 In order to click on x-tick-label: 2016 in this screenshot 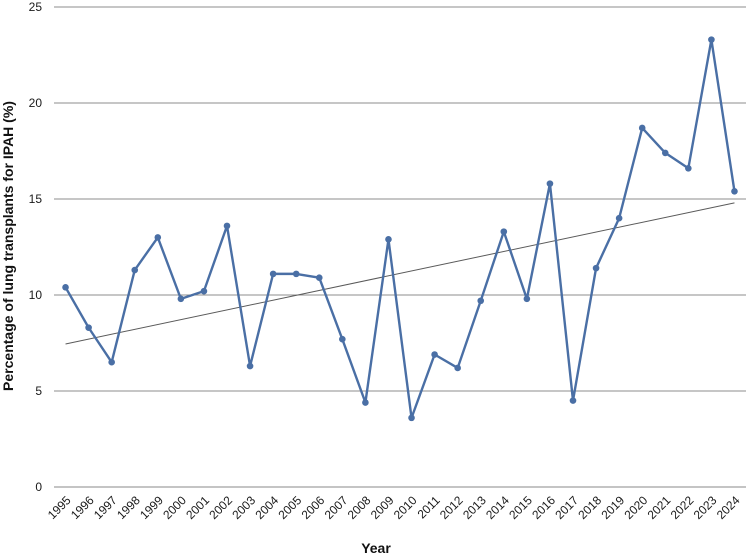, I will do `click(543, 507)`.